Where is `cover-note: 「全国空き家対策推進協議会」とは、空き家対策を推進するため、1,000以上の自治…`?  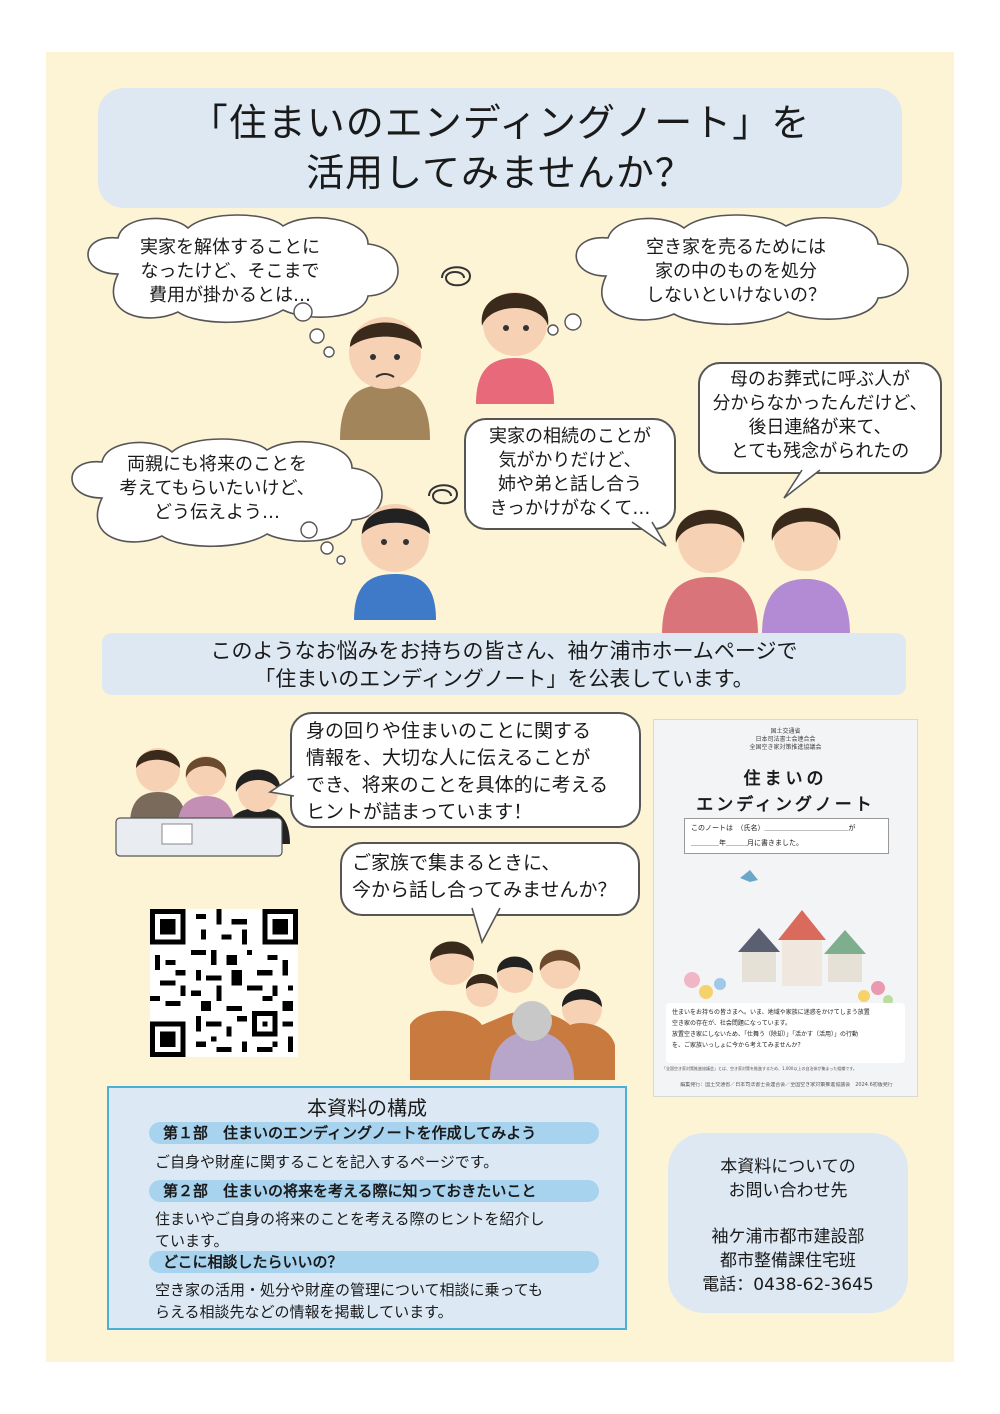 cover-note: 「全国空き家対策推進協議会」とは、空き家対策を推進するため、1,000以上の自治… is located at coordinates (759, 1068).